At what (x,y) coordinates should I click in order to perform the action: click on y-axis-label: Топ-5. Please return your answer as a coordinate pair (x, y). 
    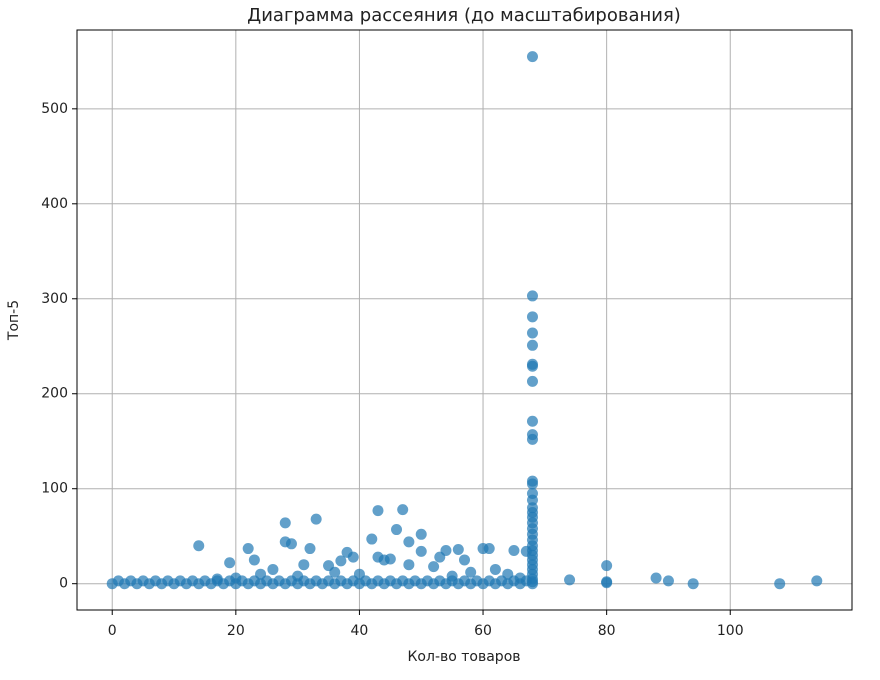
    Looking at the image, I should click on (14, 320).